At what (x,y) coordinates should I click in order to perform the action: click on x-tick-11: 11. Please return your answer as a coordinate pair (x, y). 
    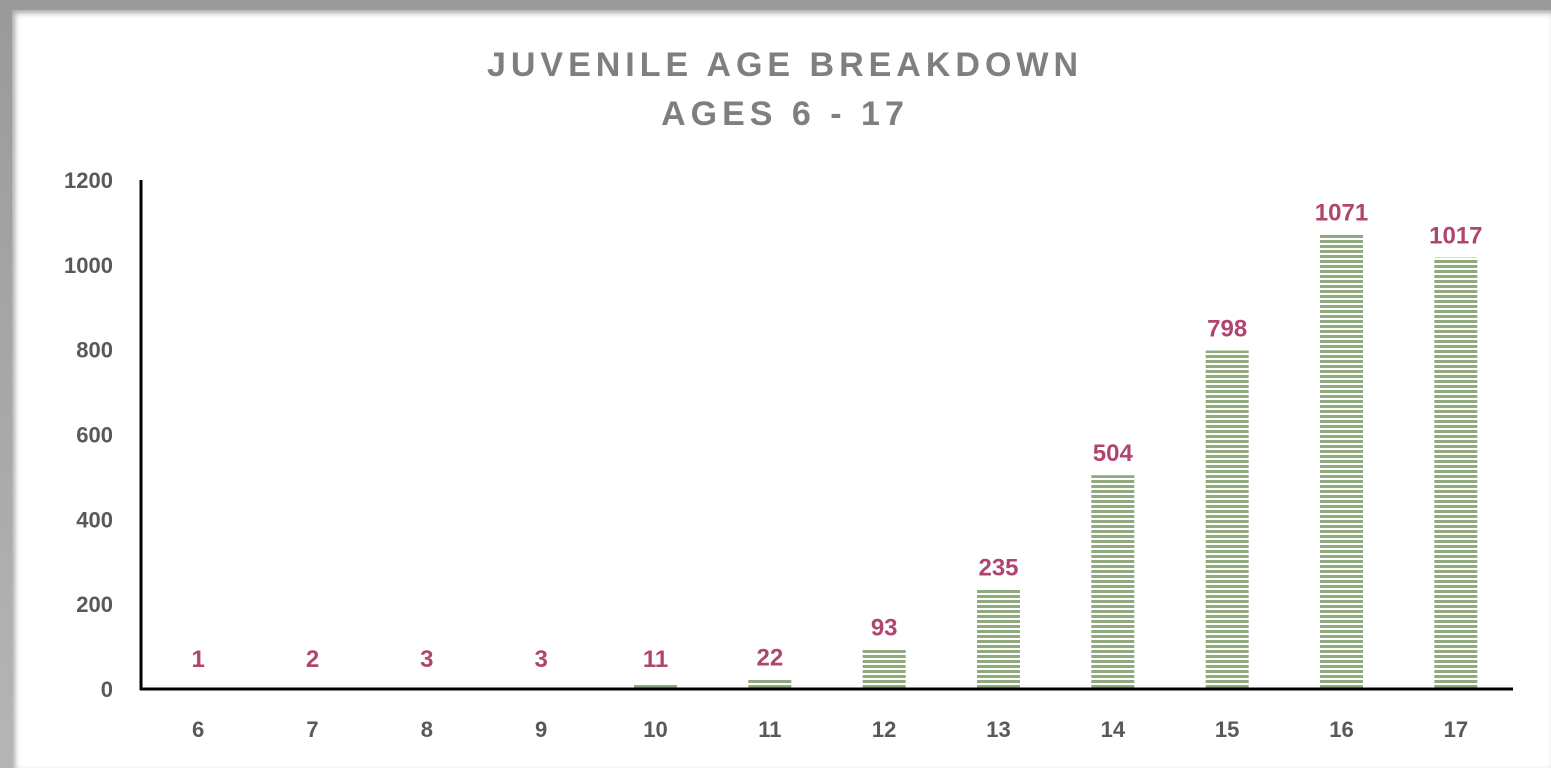
    Looking at the image, I should click on (769, 729).